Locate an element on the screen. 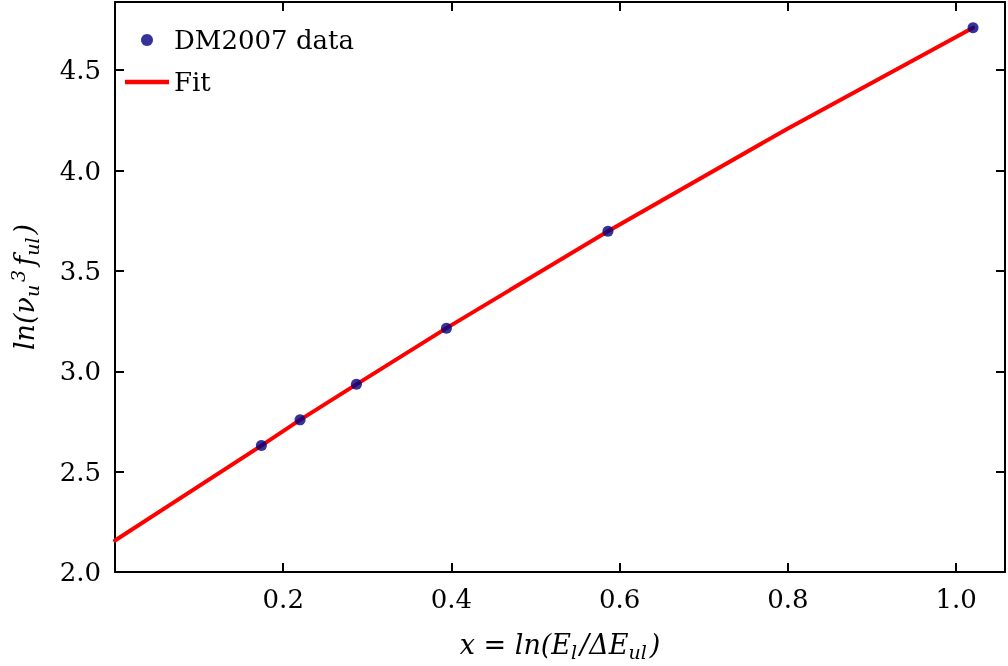 The height and width of the screenshot is (666, 1008). x-tick-label: 0.2 is located at coordinates (283, 599).